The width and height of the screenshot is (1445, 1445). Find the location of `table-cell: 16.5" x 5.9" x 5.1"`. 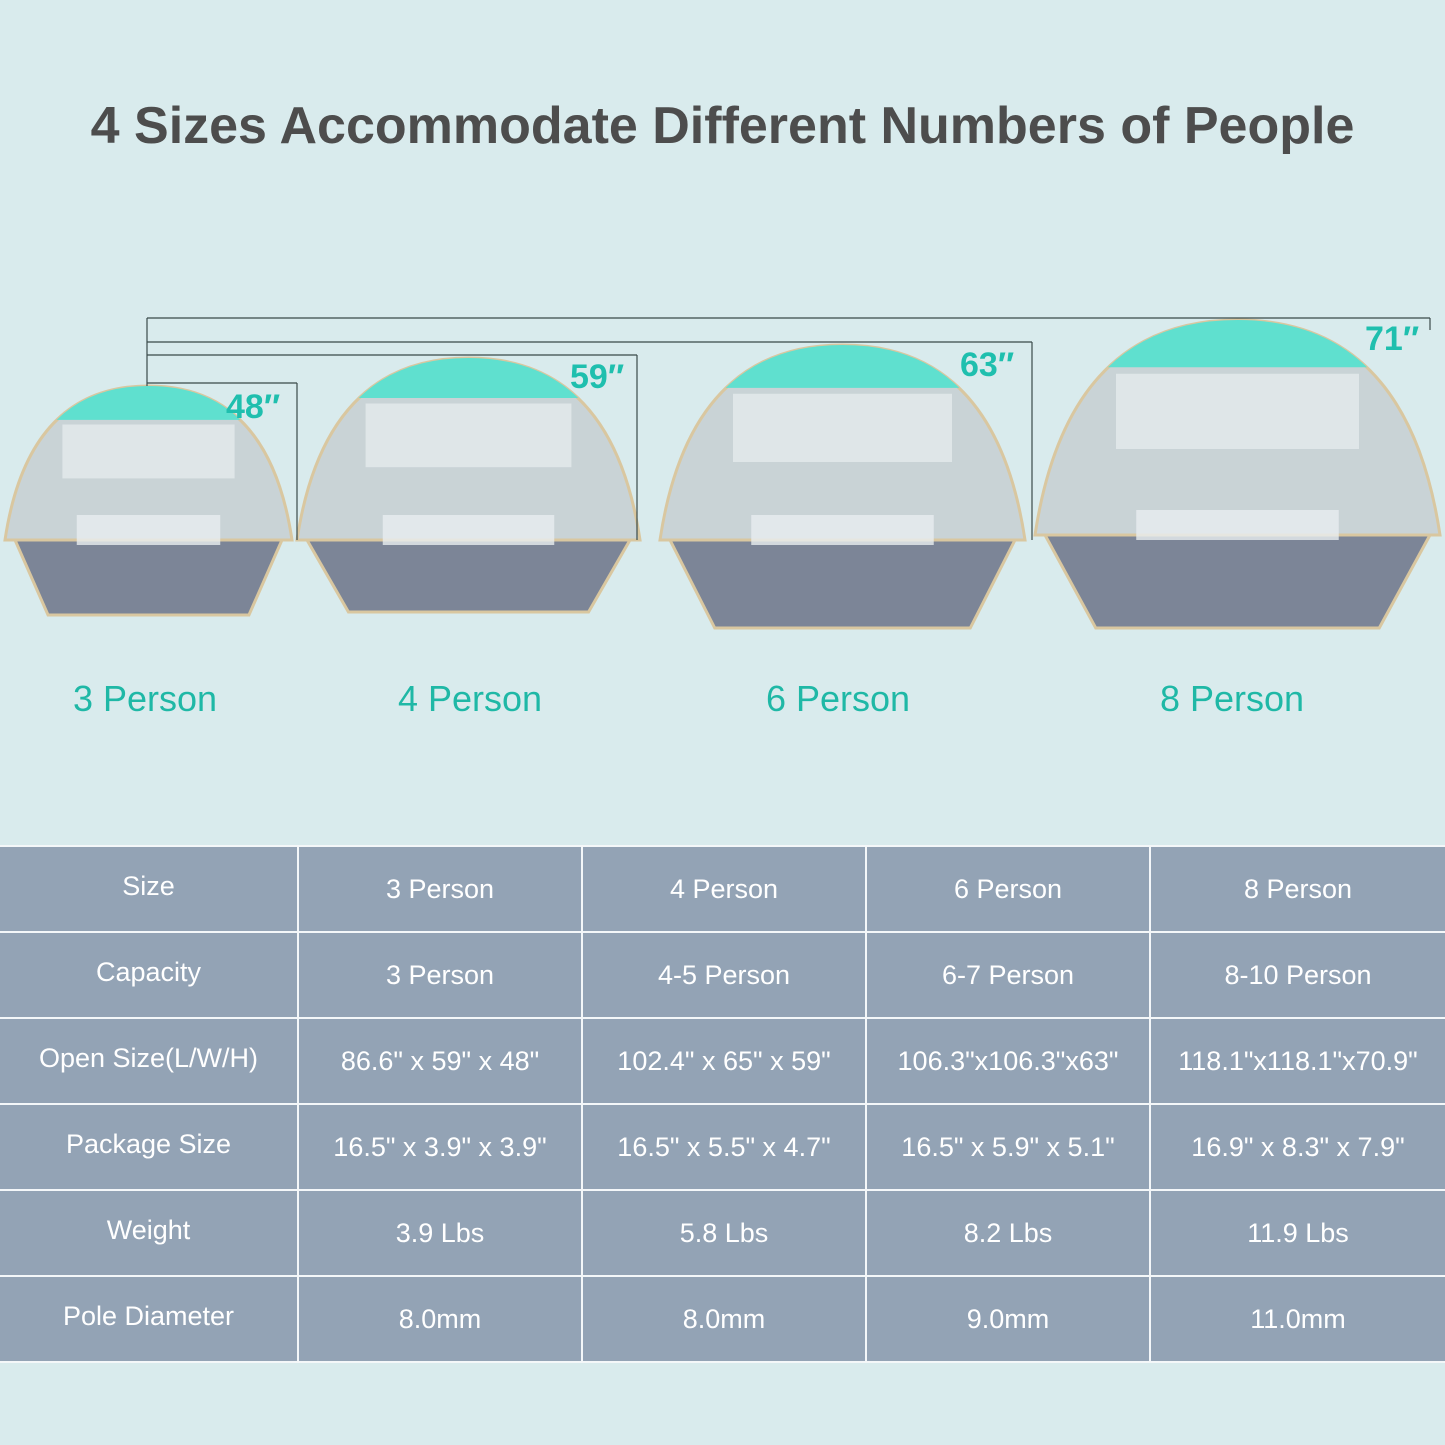

table-cell: 16.5" x 5.9" x 5.1" is located at coordinates (1008, 1147).